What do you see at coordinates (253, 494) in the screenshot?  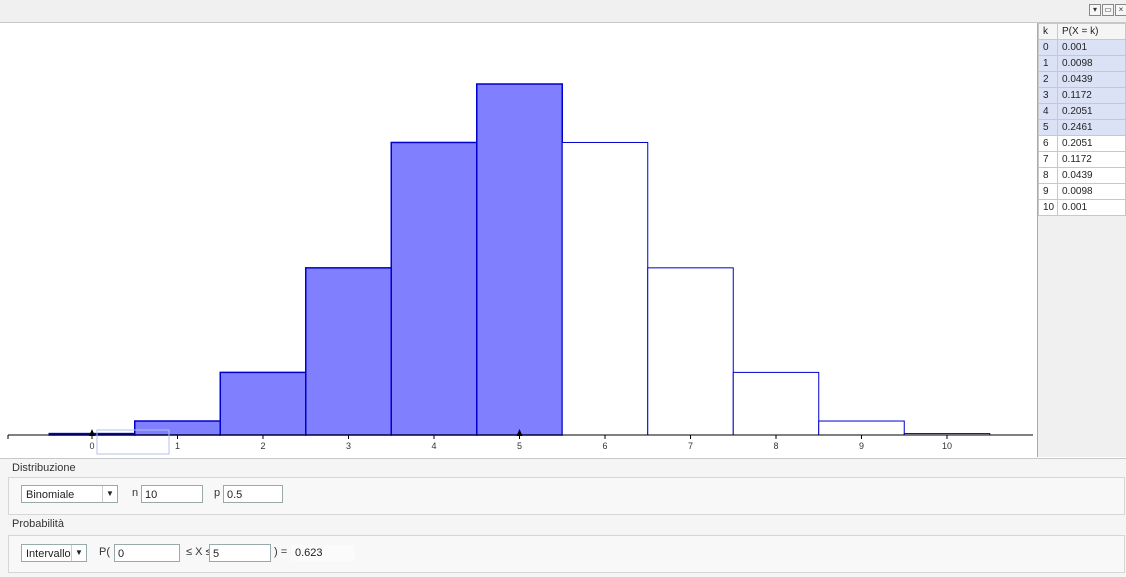 I see `p-parameter-input: 0.5` at bounding box center [253, 494].